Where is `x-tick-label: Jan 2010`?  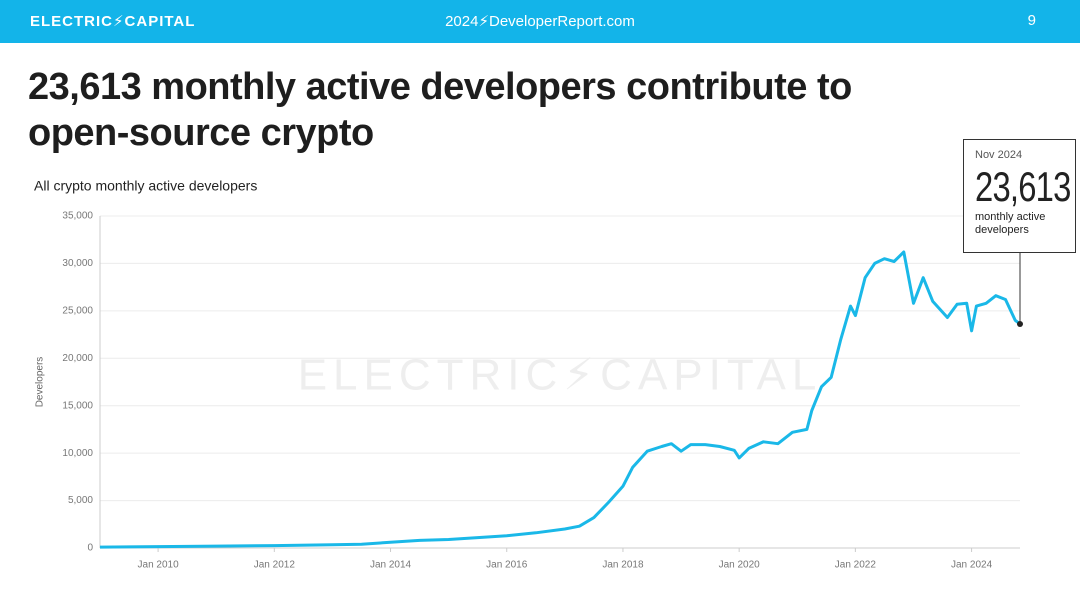
x-tick-label: Jan 2010 is located at coordinates (159, 565).